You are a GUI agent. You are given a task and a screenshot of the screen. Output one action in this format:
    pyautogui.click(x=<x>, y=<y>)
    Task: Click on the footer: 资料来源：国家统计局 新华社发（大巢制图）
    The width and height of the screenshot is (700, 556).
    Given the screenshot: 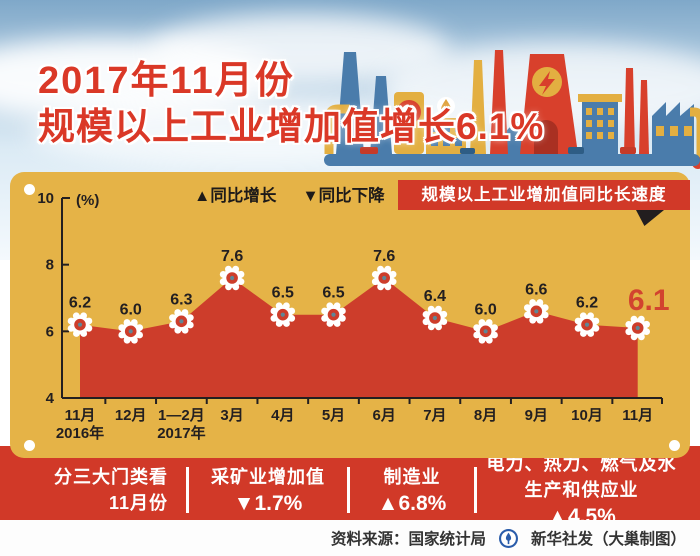 What is the action you would take?
    pyautogui.click(x=350, y=538)
    